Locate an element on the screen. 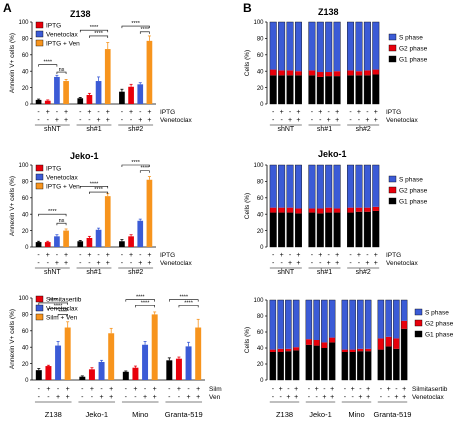  y-tick-label: 0 is located at coordinates (27, 105).